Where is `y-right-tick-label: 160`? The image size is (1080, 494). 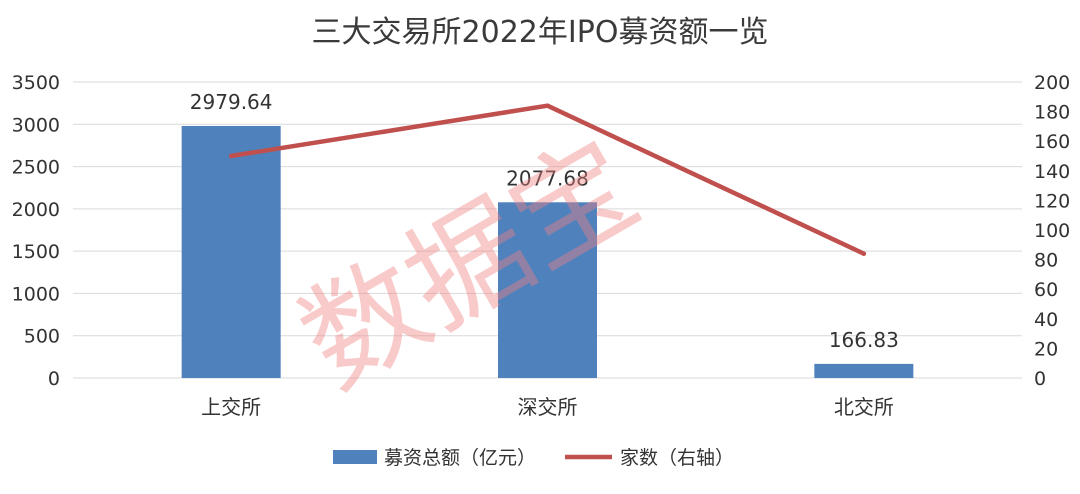 y-right-tick-label: 160 is located at coordinates (1052, 142).